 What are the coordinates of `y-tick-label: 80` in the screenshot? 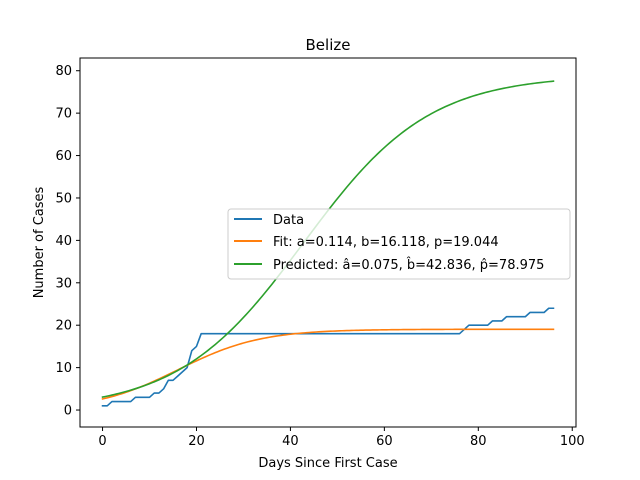 It's located at (63, 71).